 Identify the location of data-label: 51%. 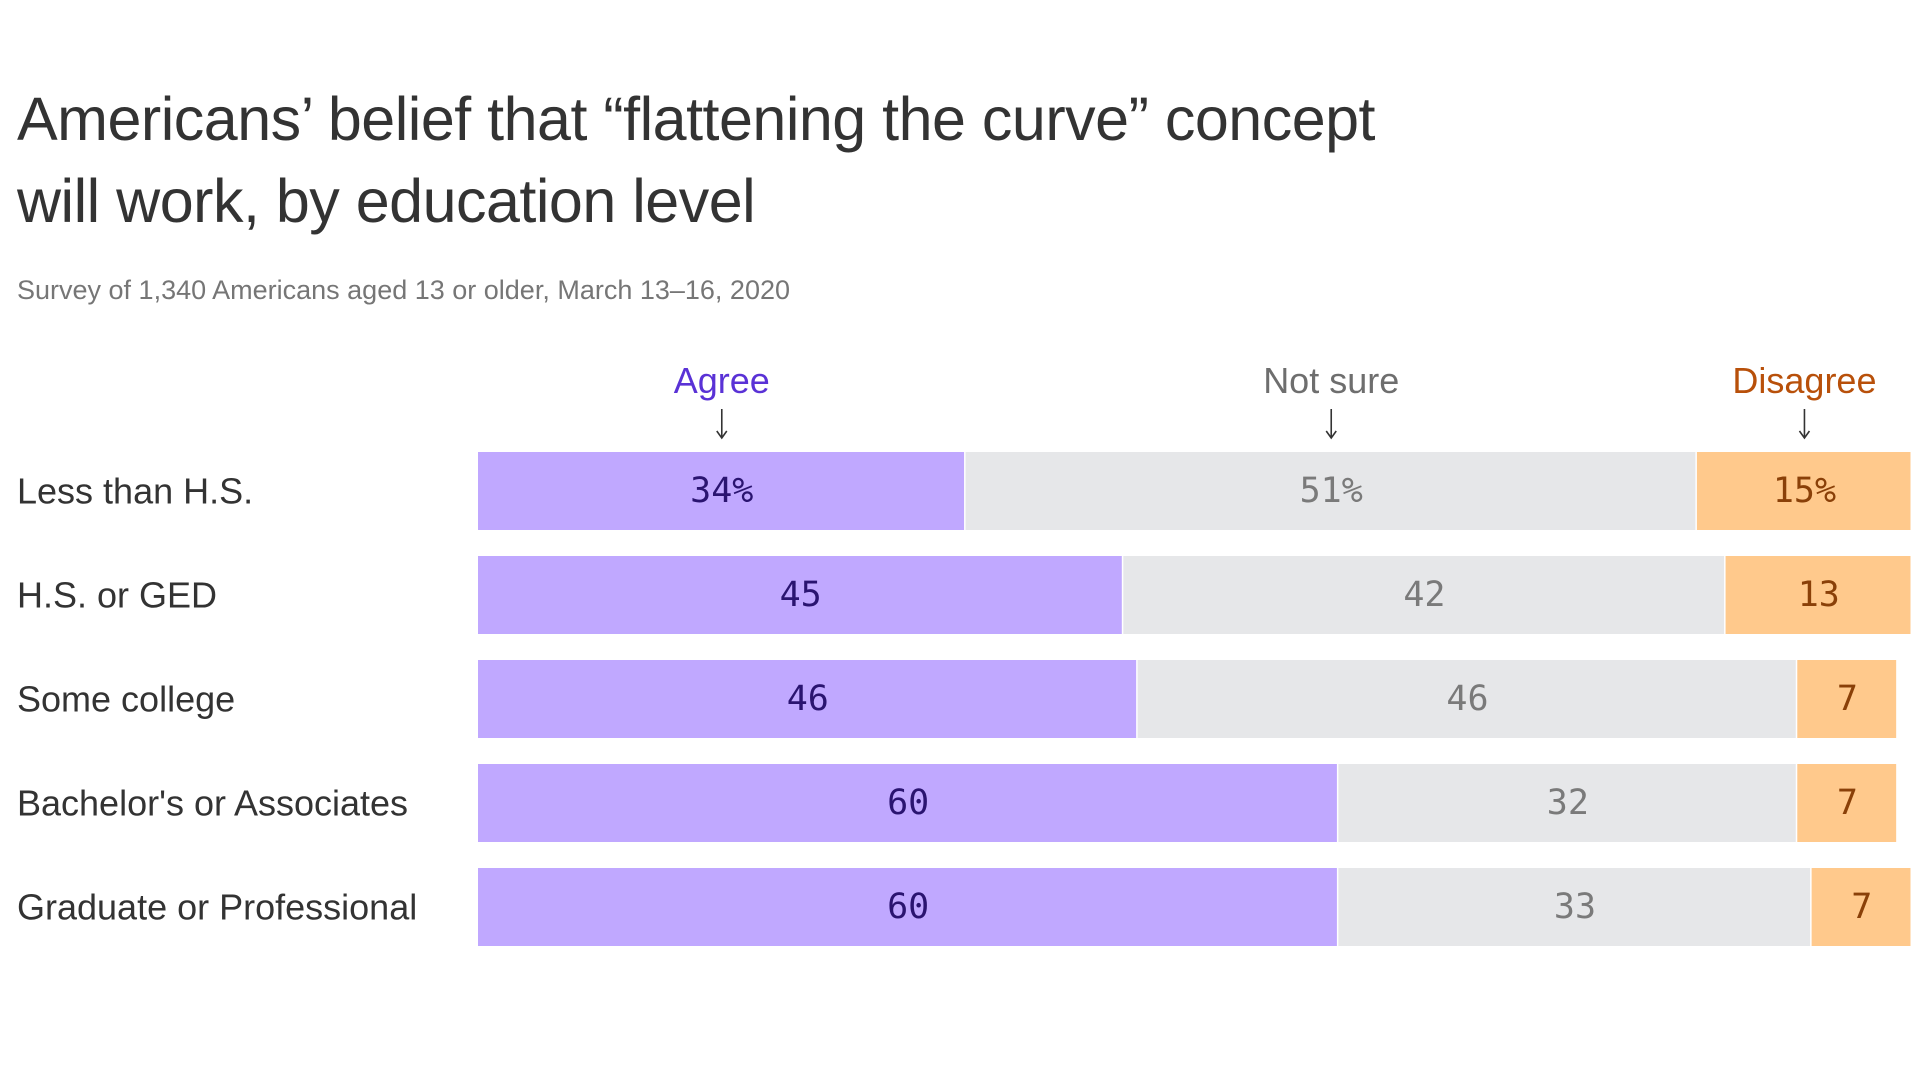
(1331, 491).